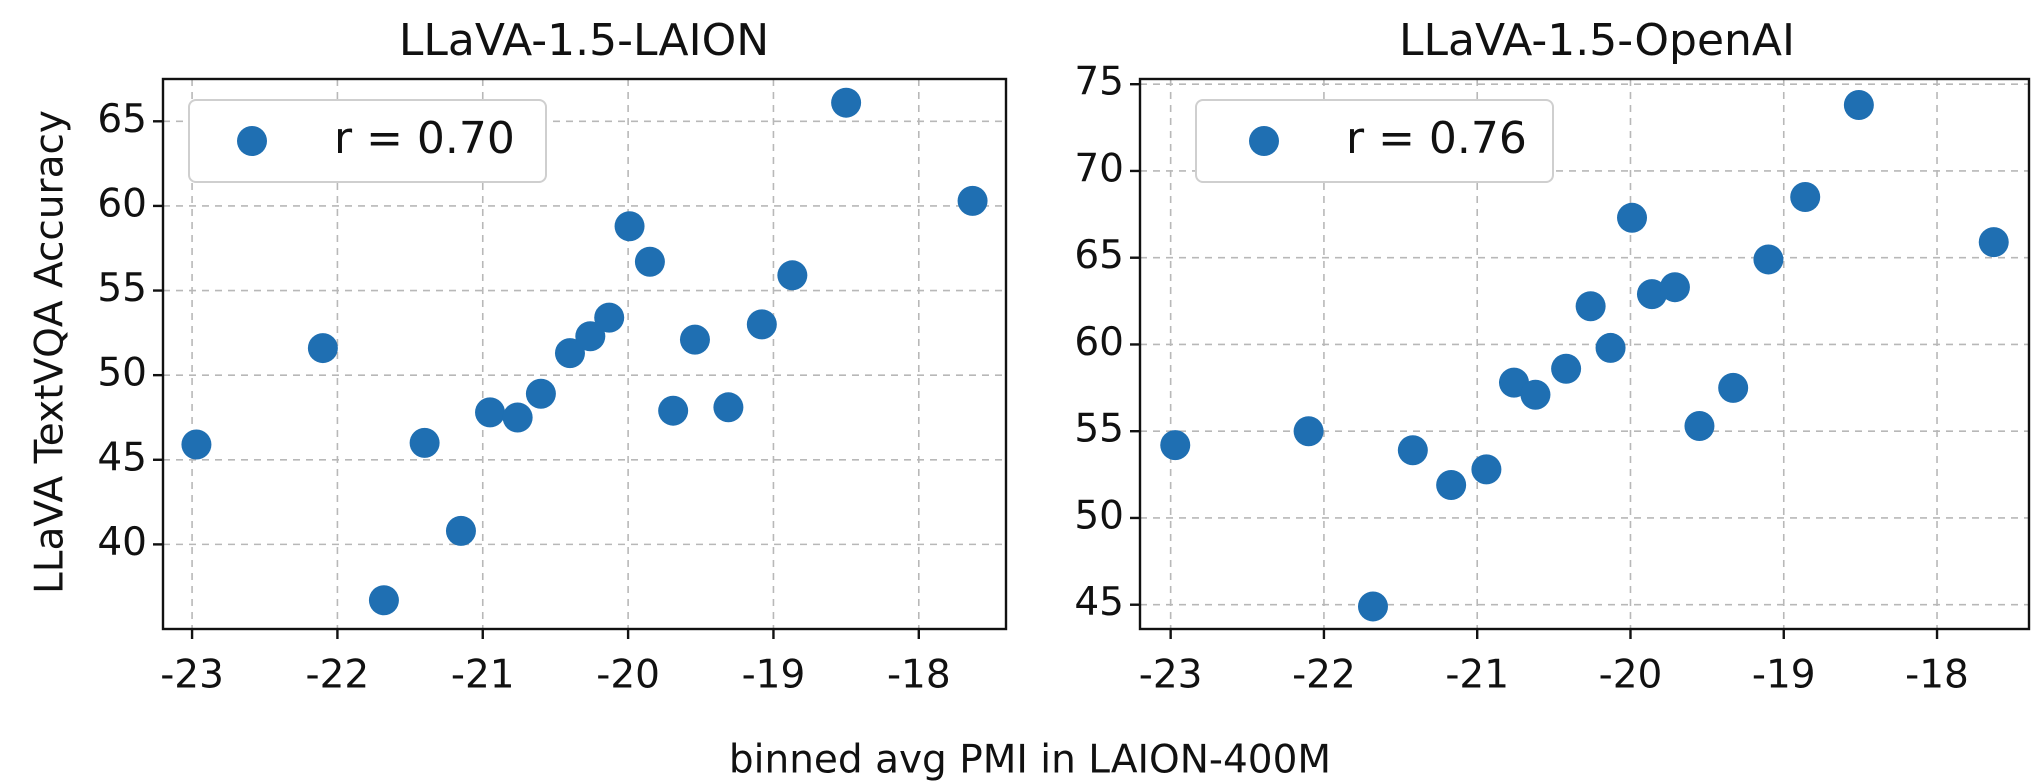  What do you see at coordinates (1784, 675) in the screenshot?
I see `chart-right-x-tick-label: -19` at bounding box center [1784, 675].